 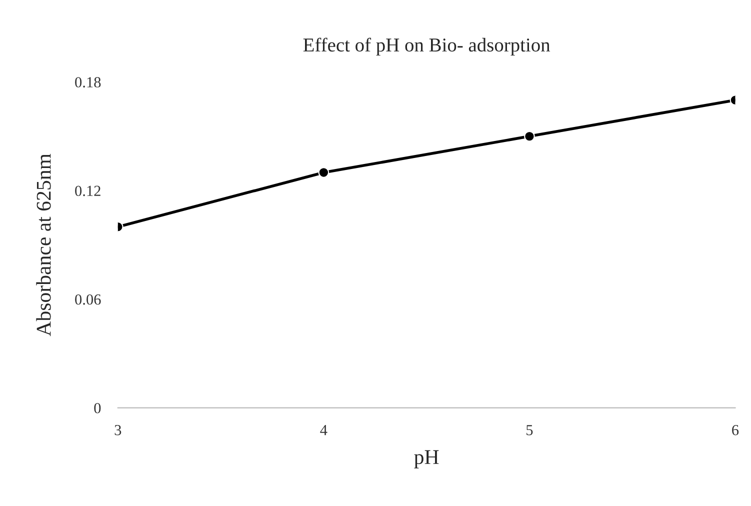 I want to click on chart-title: Effect of pH on Bio- adsorption, so click(x=426, y=47).